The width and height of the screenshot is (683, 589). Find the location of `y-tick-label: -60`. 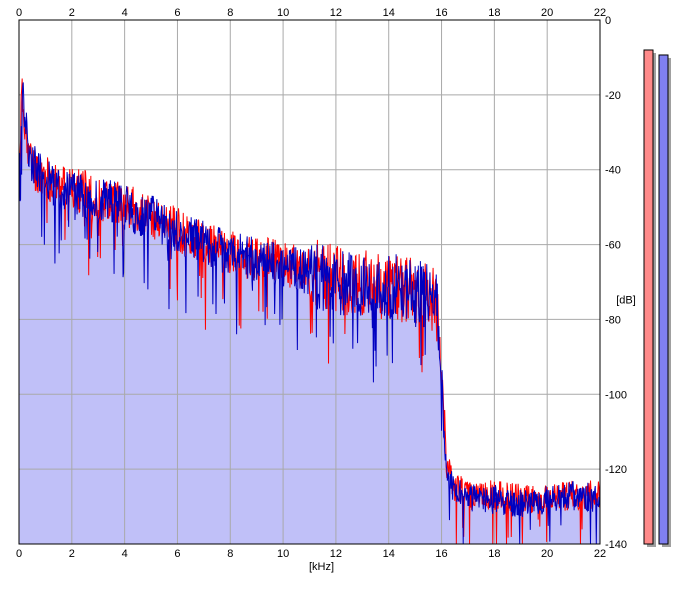

y-tick-label: -60 is located at coordinates (613, 246).